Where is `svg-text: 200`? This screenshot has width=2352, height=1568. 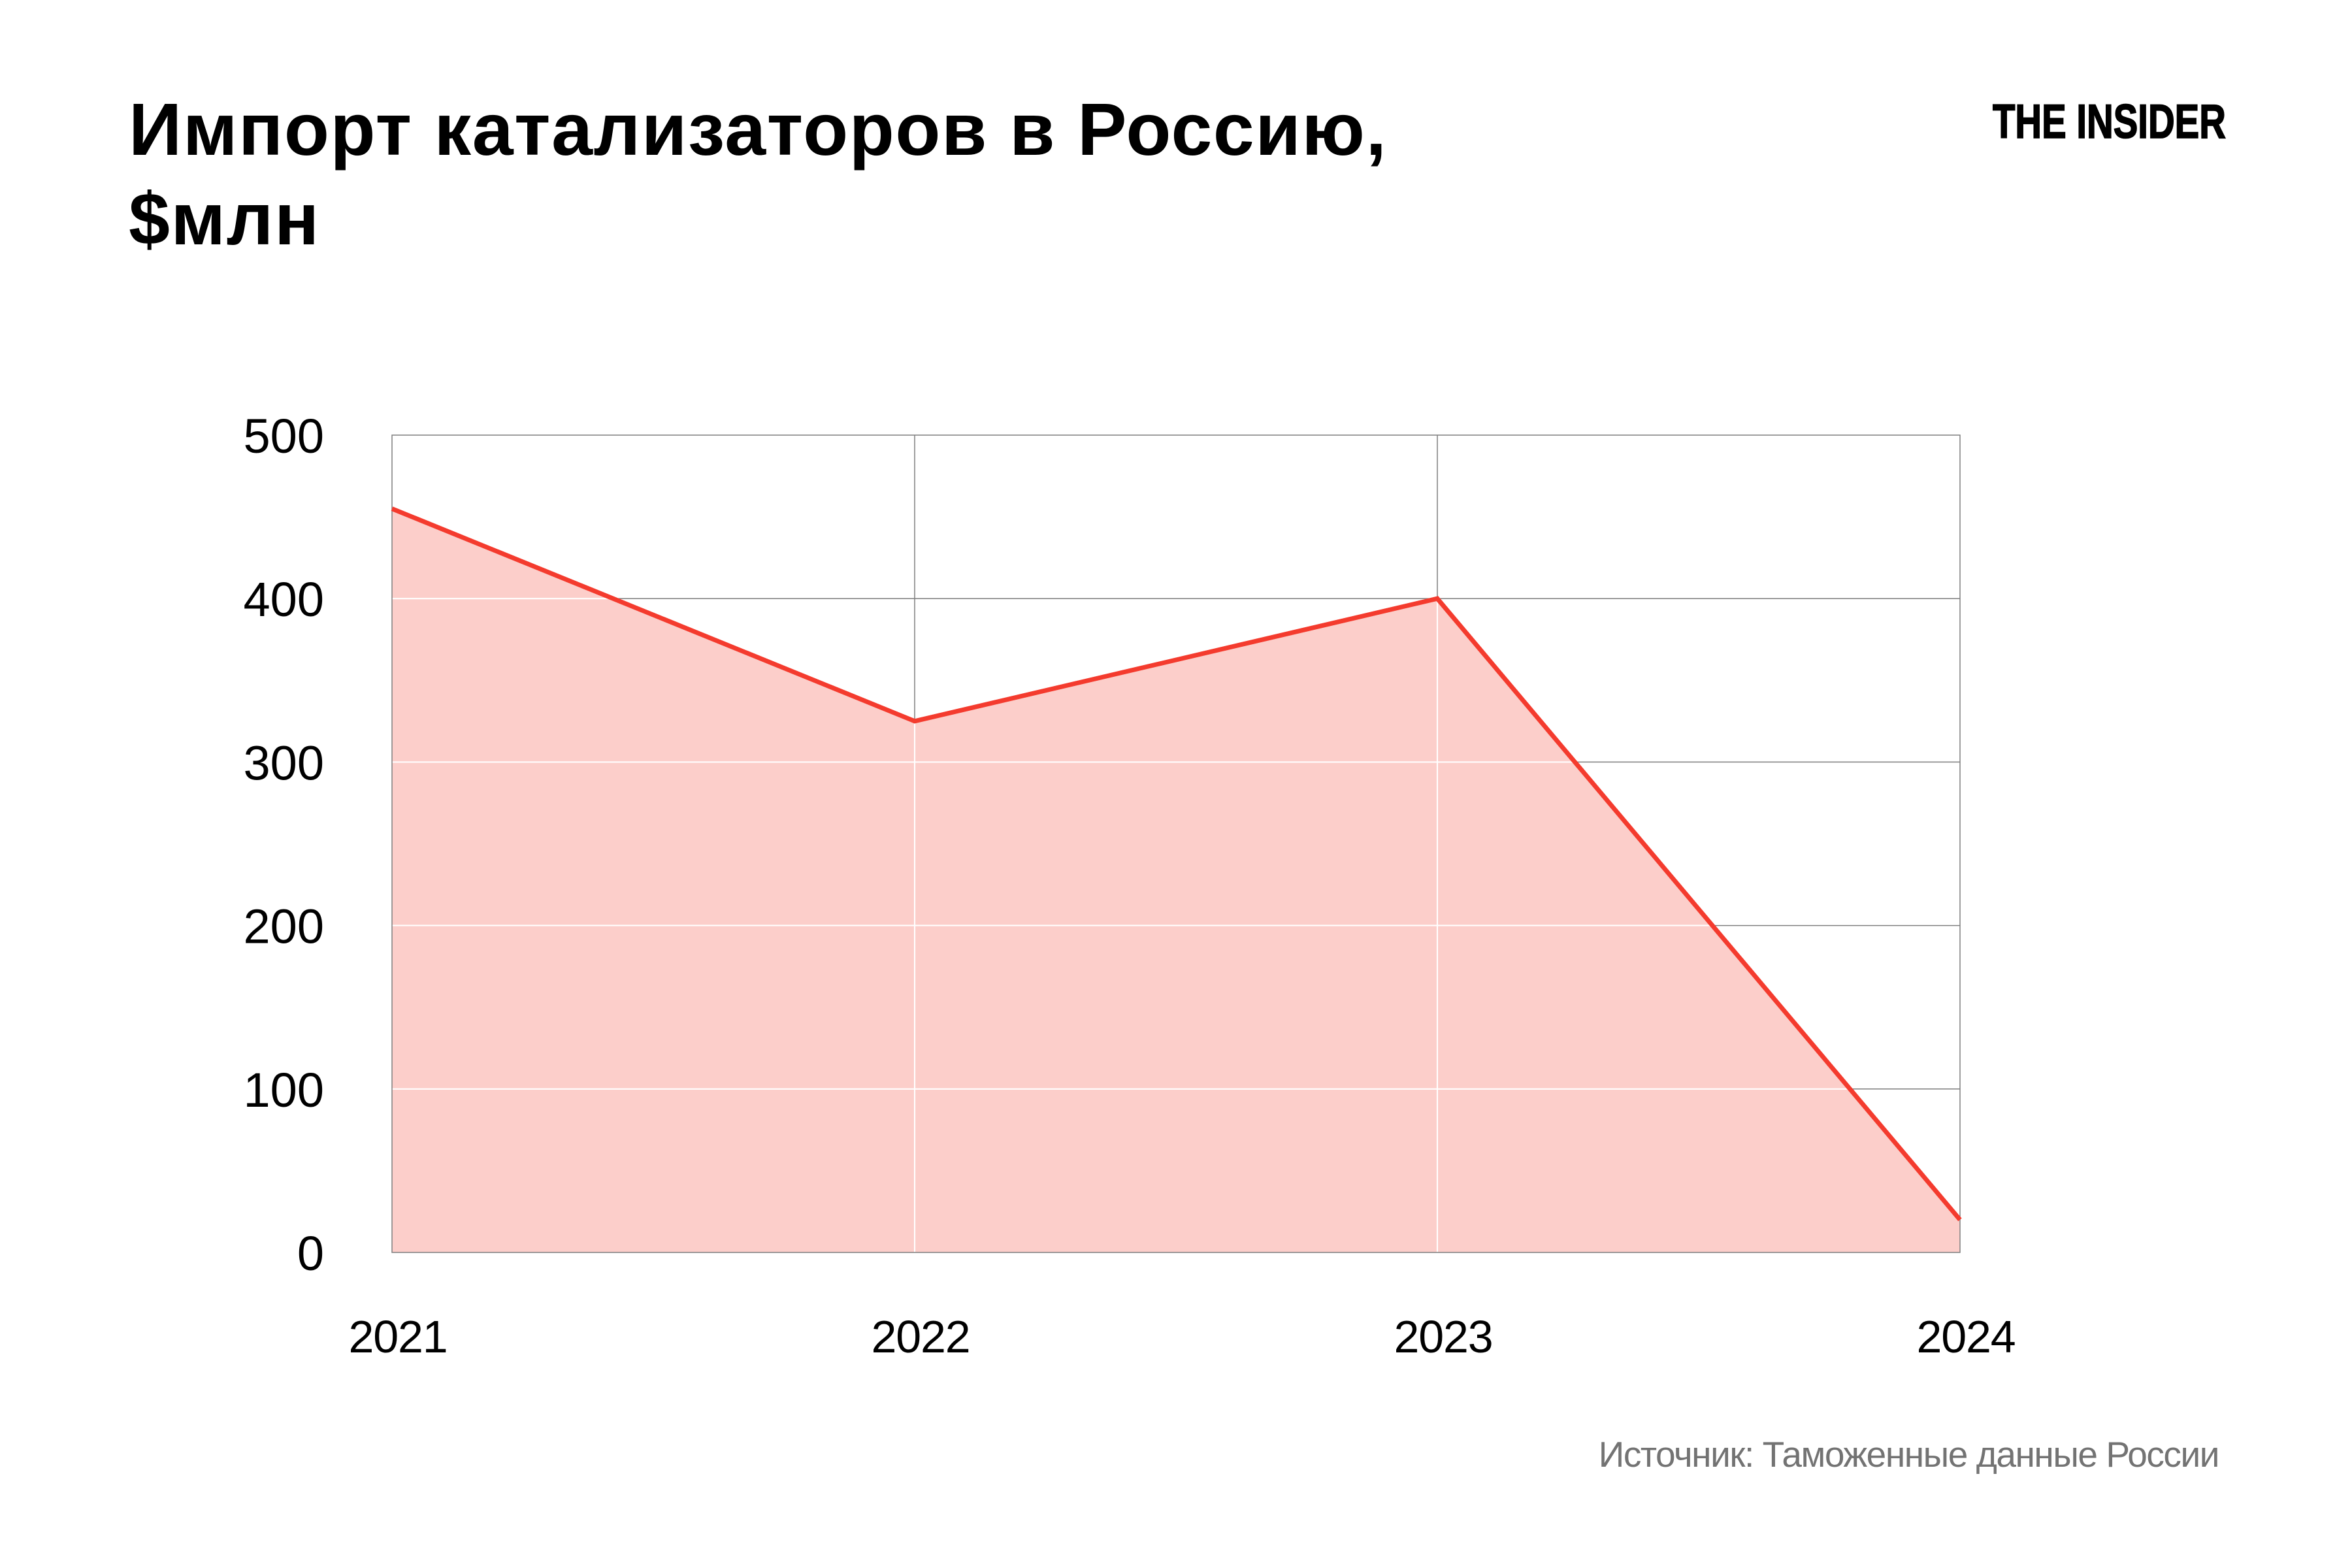 svg-text: 200 is located at coordinates (284, 927).